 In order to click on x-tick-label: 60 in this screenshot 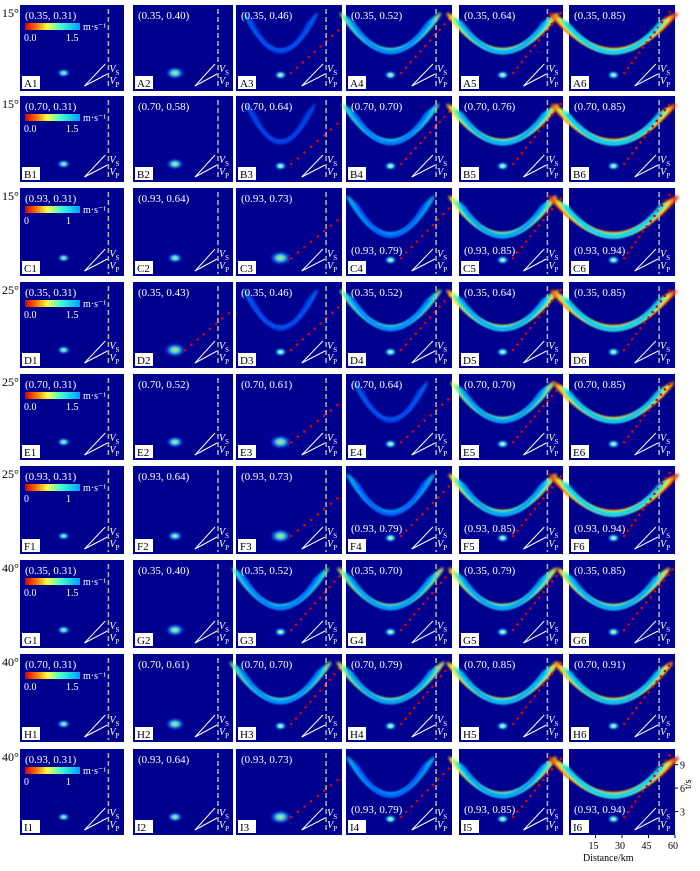, I will do `click(673, 846)`.